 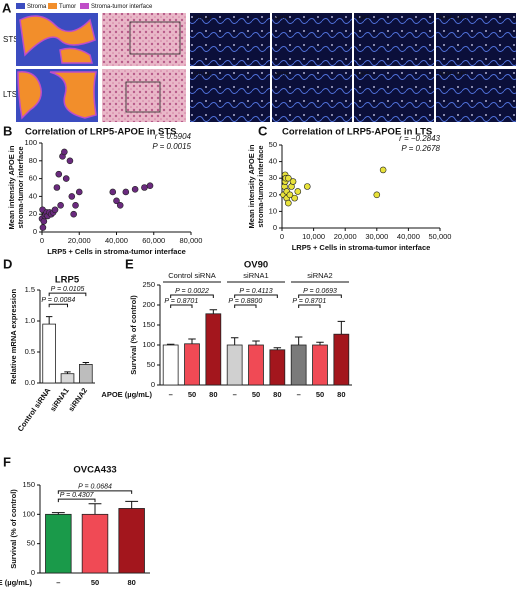 What do you see at coordinates (13, 337) in the screenshot?
I see `y-axis-label: Relative mRNA expression` at bounding box center [13, 337].